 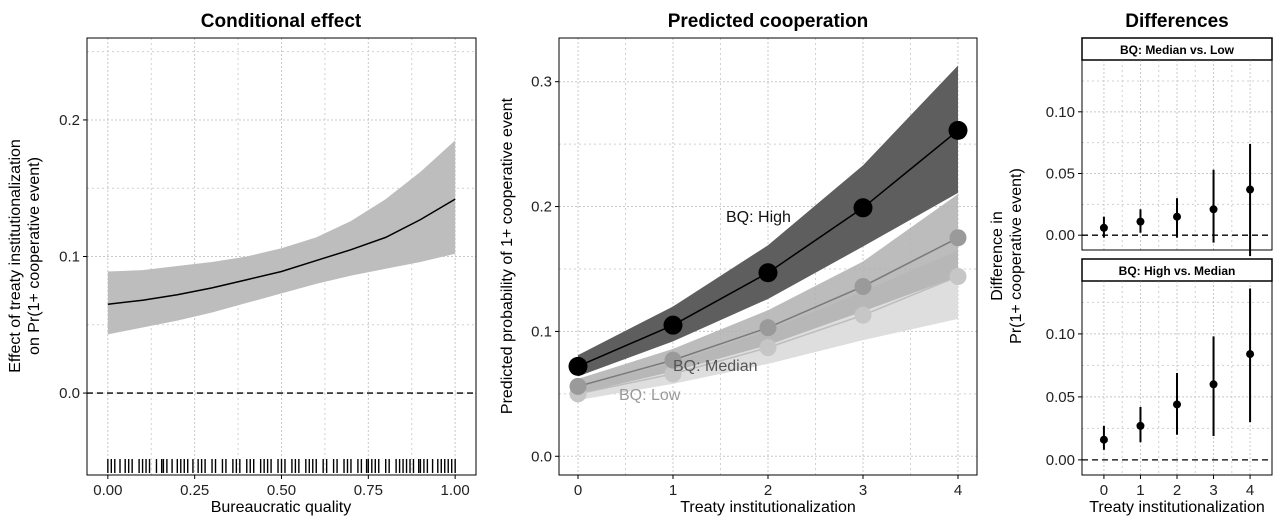 What do you see at coordinates (281, 466) in the screenshot?
I see `conditional-effect-rug` at bounding box center [281, 466].